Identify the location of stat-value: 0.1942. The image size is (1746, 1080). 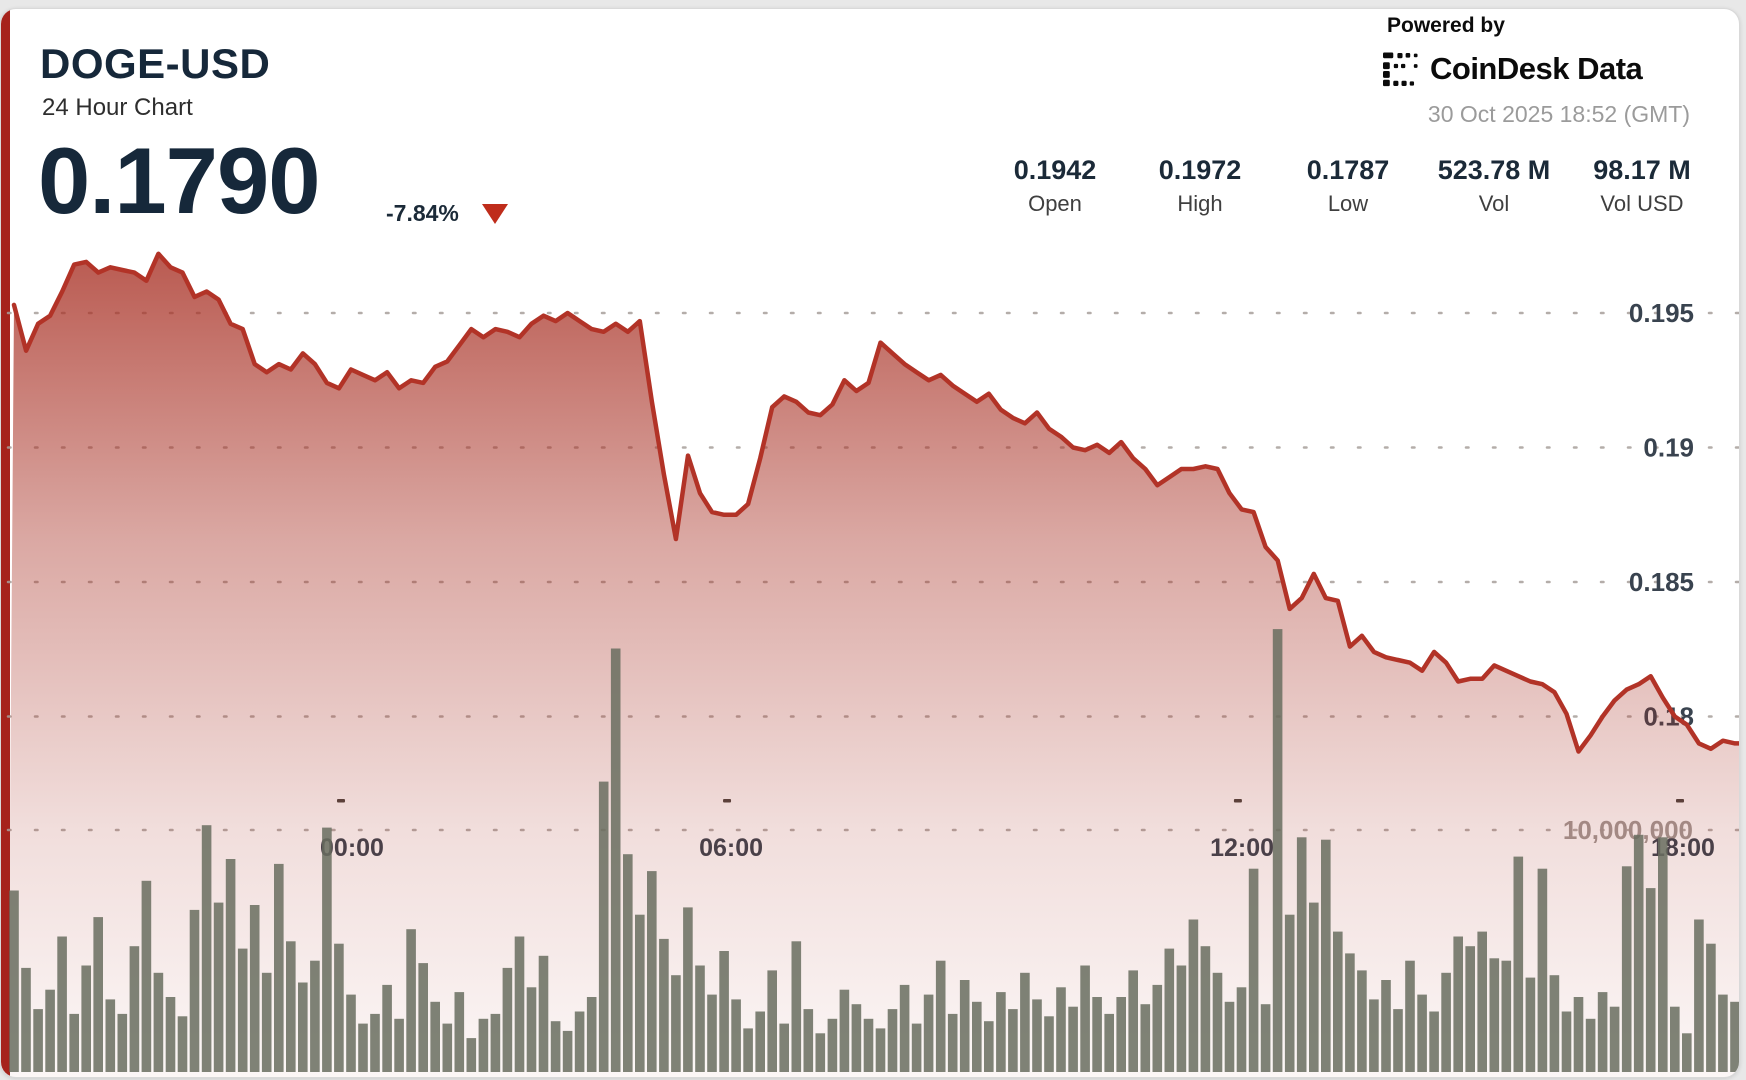
(1055, 170).